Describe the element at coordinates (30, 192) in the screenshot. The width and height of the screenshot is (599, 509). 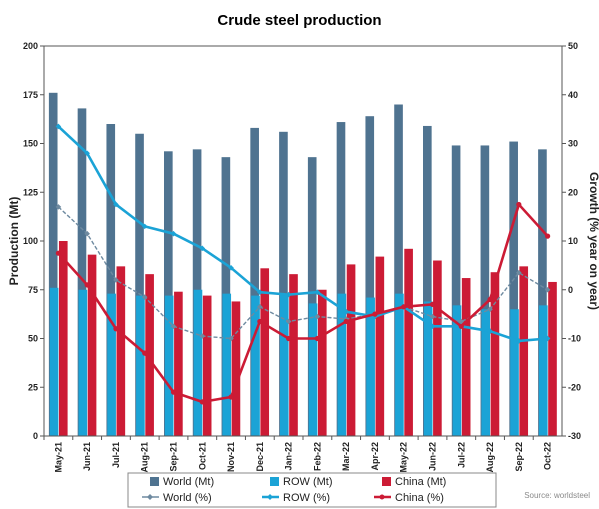
I see `y-tick-label-125: 125` at that location.